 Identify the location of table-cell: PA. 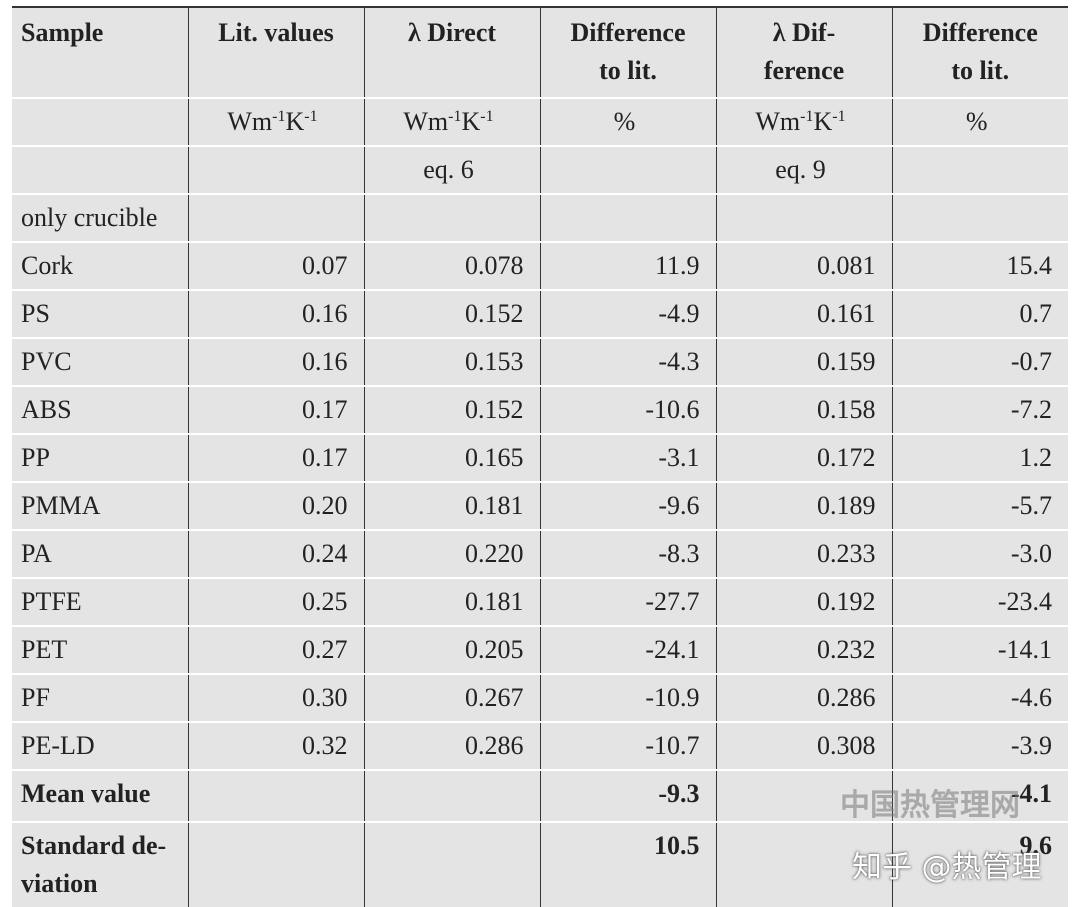
(100, 554).